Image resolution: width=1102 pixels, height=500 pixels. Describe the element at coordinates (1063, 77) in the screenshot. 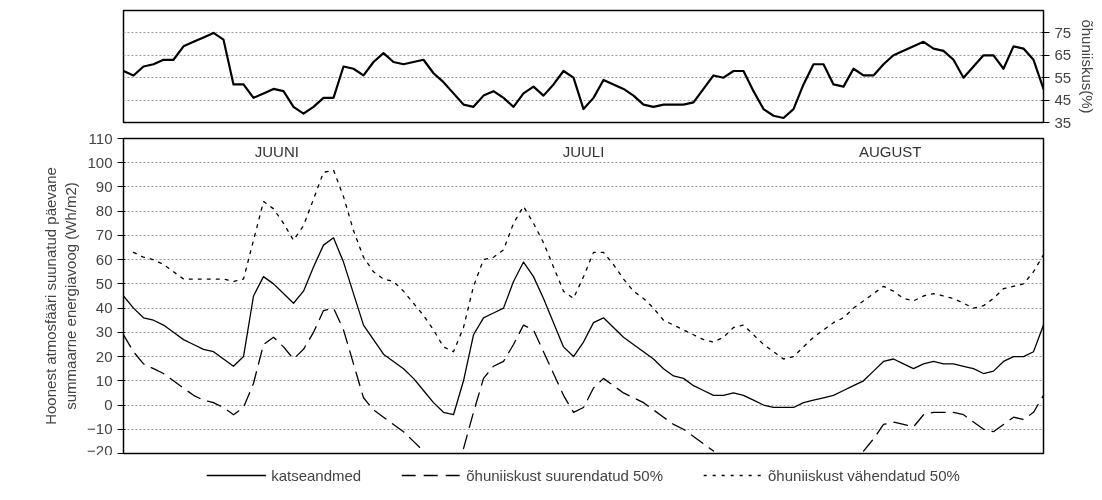

I see `y-tick-label: 55` at that location.